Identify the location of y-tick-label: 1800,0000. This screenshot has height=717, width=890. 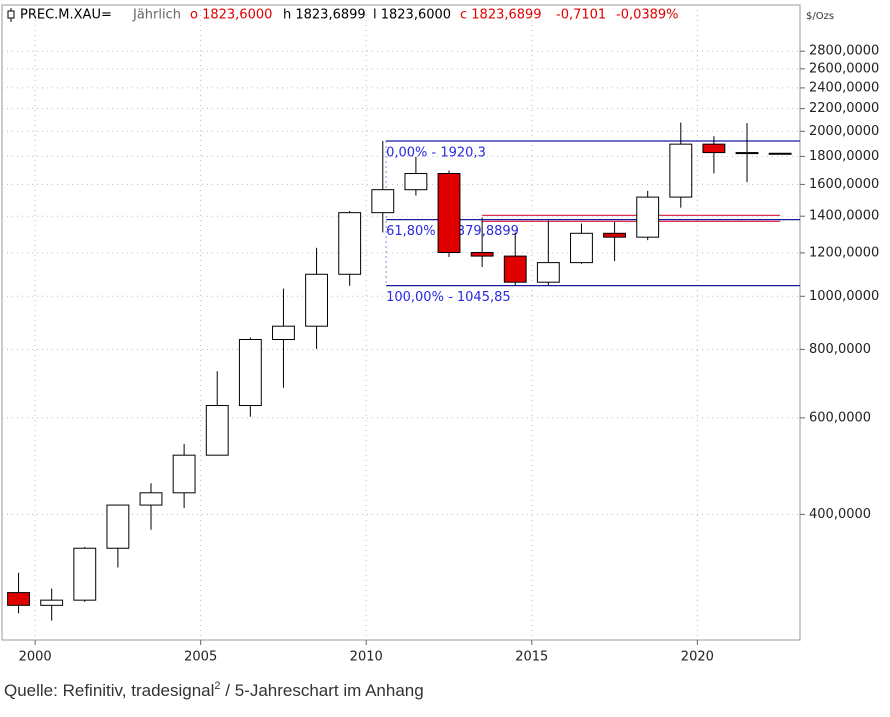
(844, 156).